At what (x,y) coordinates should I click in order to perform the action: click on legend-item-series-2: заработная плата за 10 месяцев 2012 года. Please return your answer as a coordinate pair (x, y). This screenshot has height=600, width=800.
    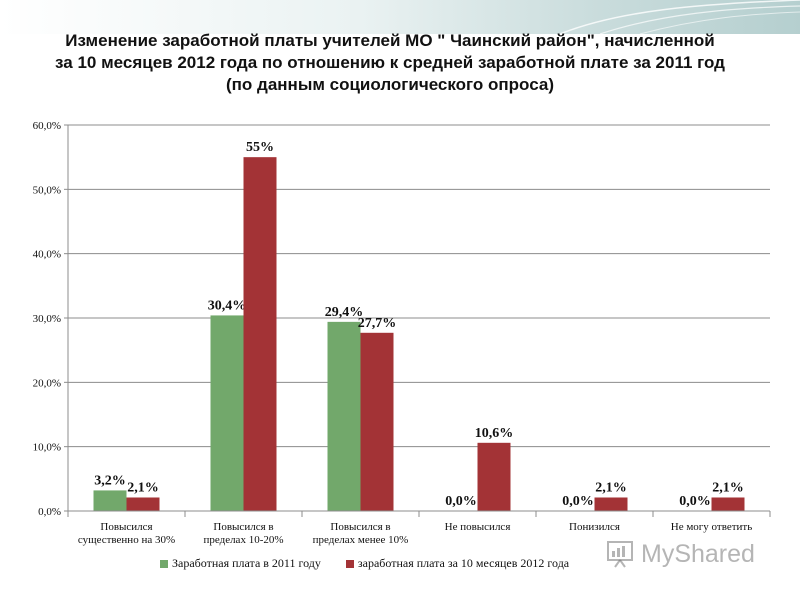
    Looking at the image, I should click on (457, 563).